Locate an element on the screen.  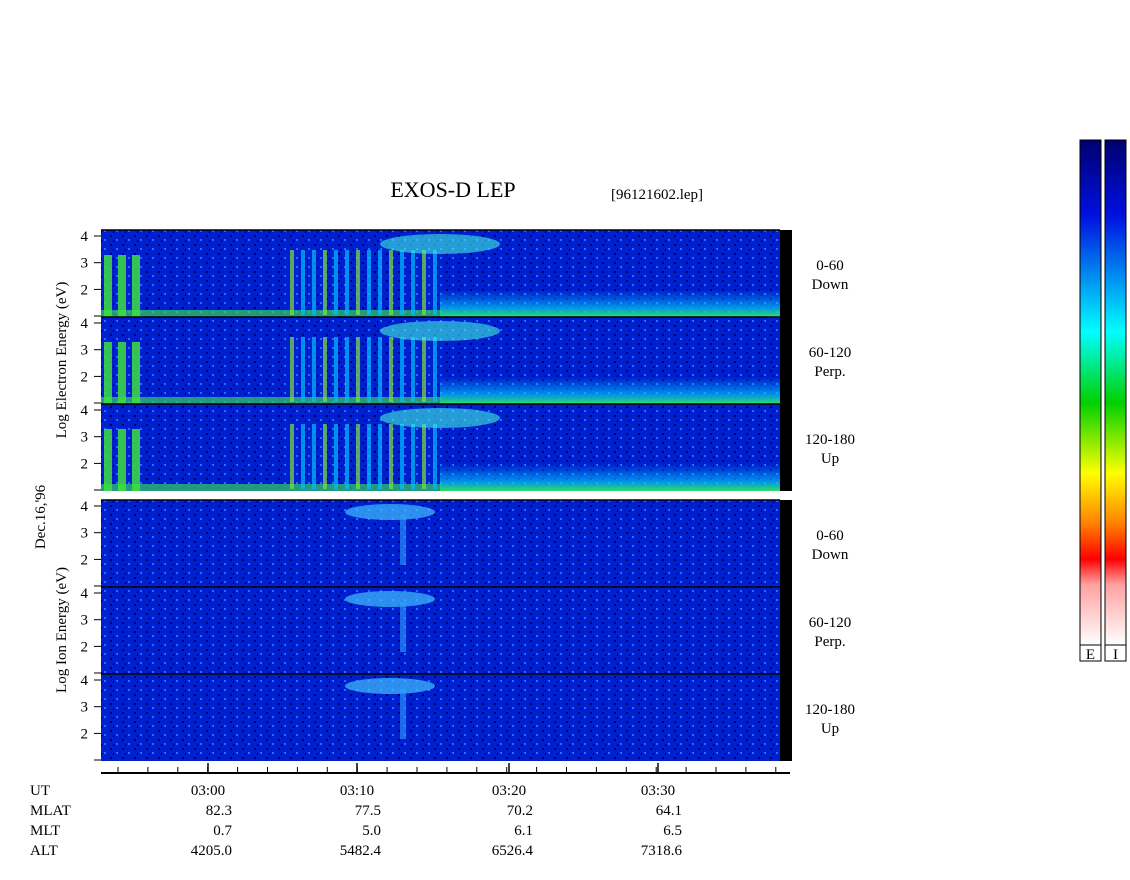
row-label: MLT is located at coordinates (45, 831).